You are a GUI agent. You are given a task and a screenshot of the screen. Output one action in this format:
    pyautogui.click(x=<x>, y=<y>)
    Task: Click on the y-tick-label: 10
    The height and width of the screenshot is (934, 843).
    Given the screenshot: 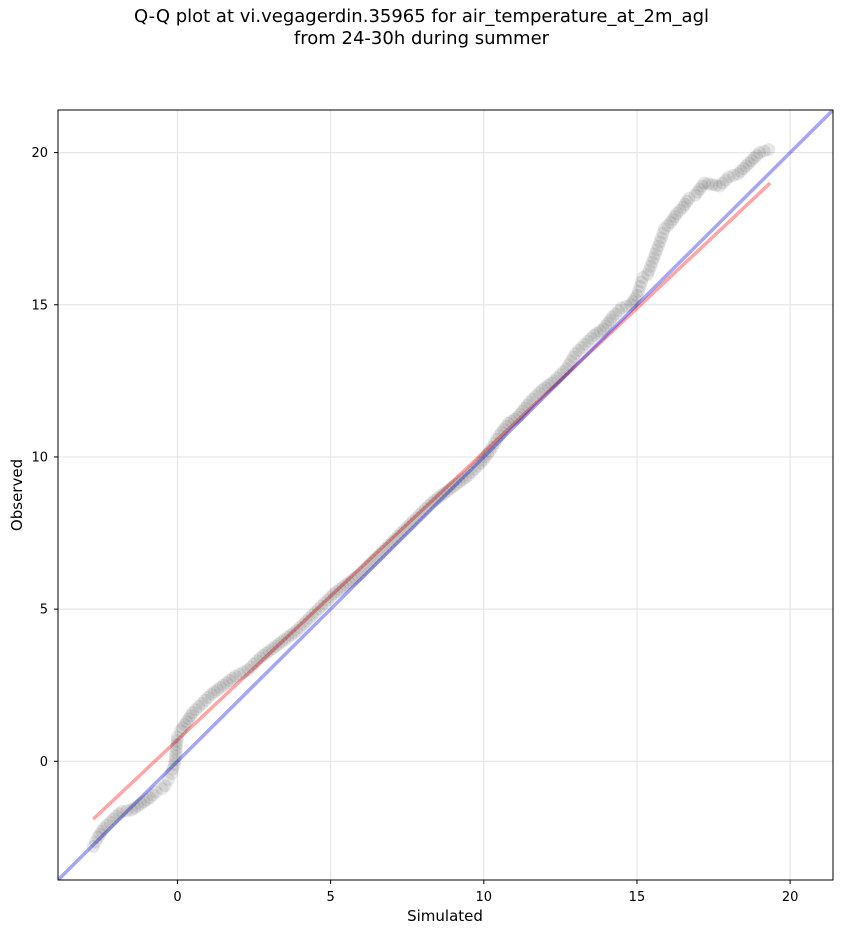 What is the action you would take?
    pyautogui.click(x=39, y=457)
    